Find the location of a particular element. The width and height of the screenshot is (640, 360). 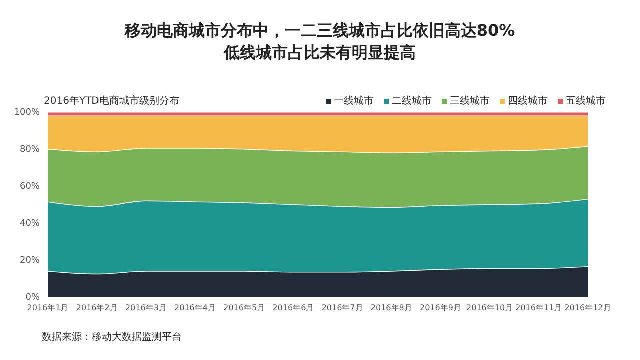

x-tick-label: 2016年5月 is located at coordinates (245, 308).